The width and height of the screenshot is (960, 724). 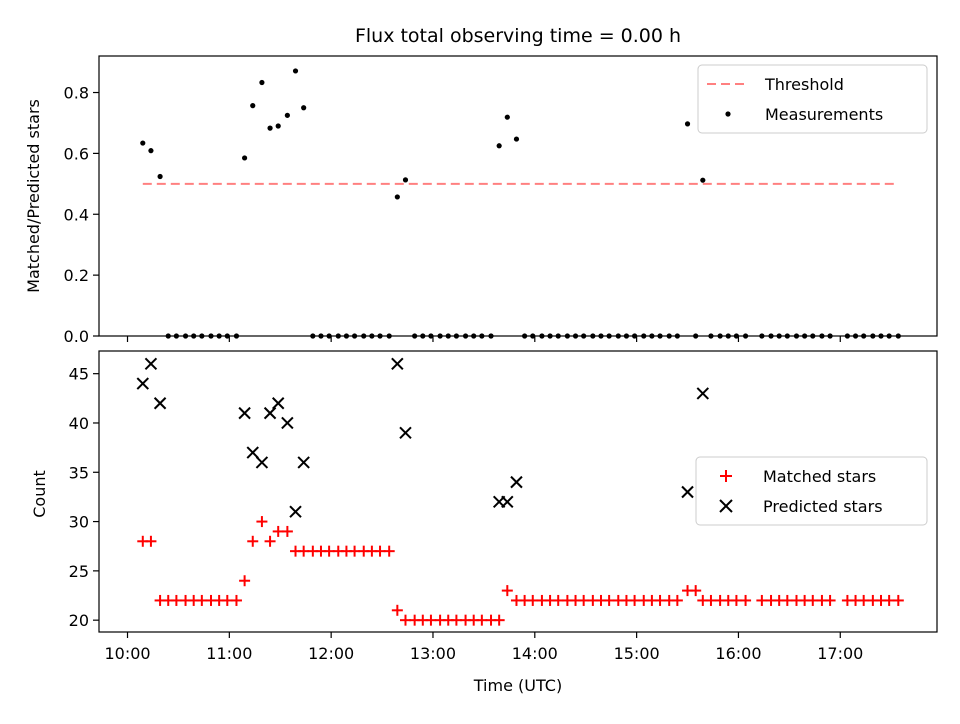 I want to click on legend-predicted-marker, so click(x=726, y=506).